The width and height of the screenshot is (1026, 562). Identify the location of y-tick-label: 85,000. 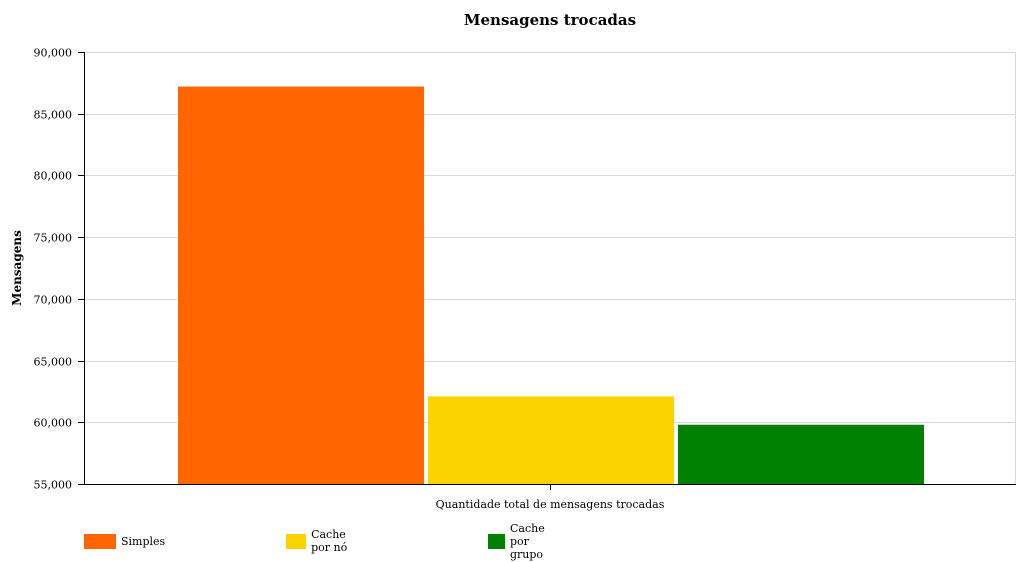
(53, 115).